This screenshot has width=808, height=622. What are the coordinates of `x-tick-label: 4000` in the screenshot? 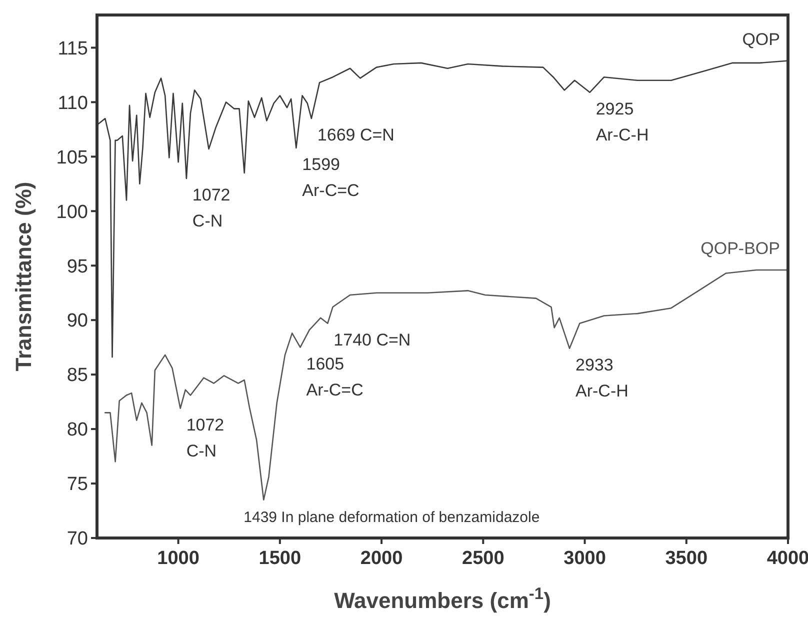 It's located at (787, 558).